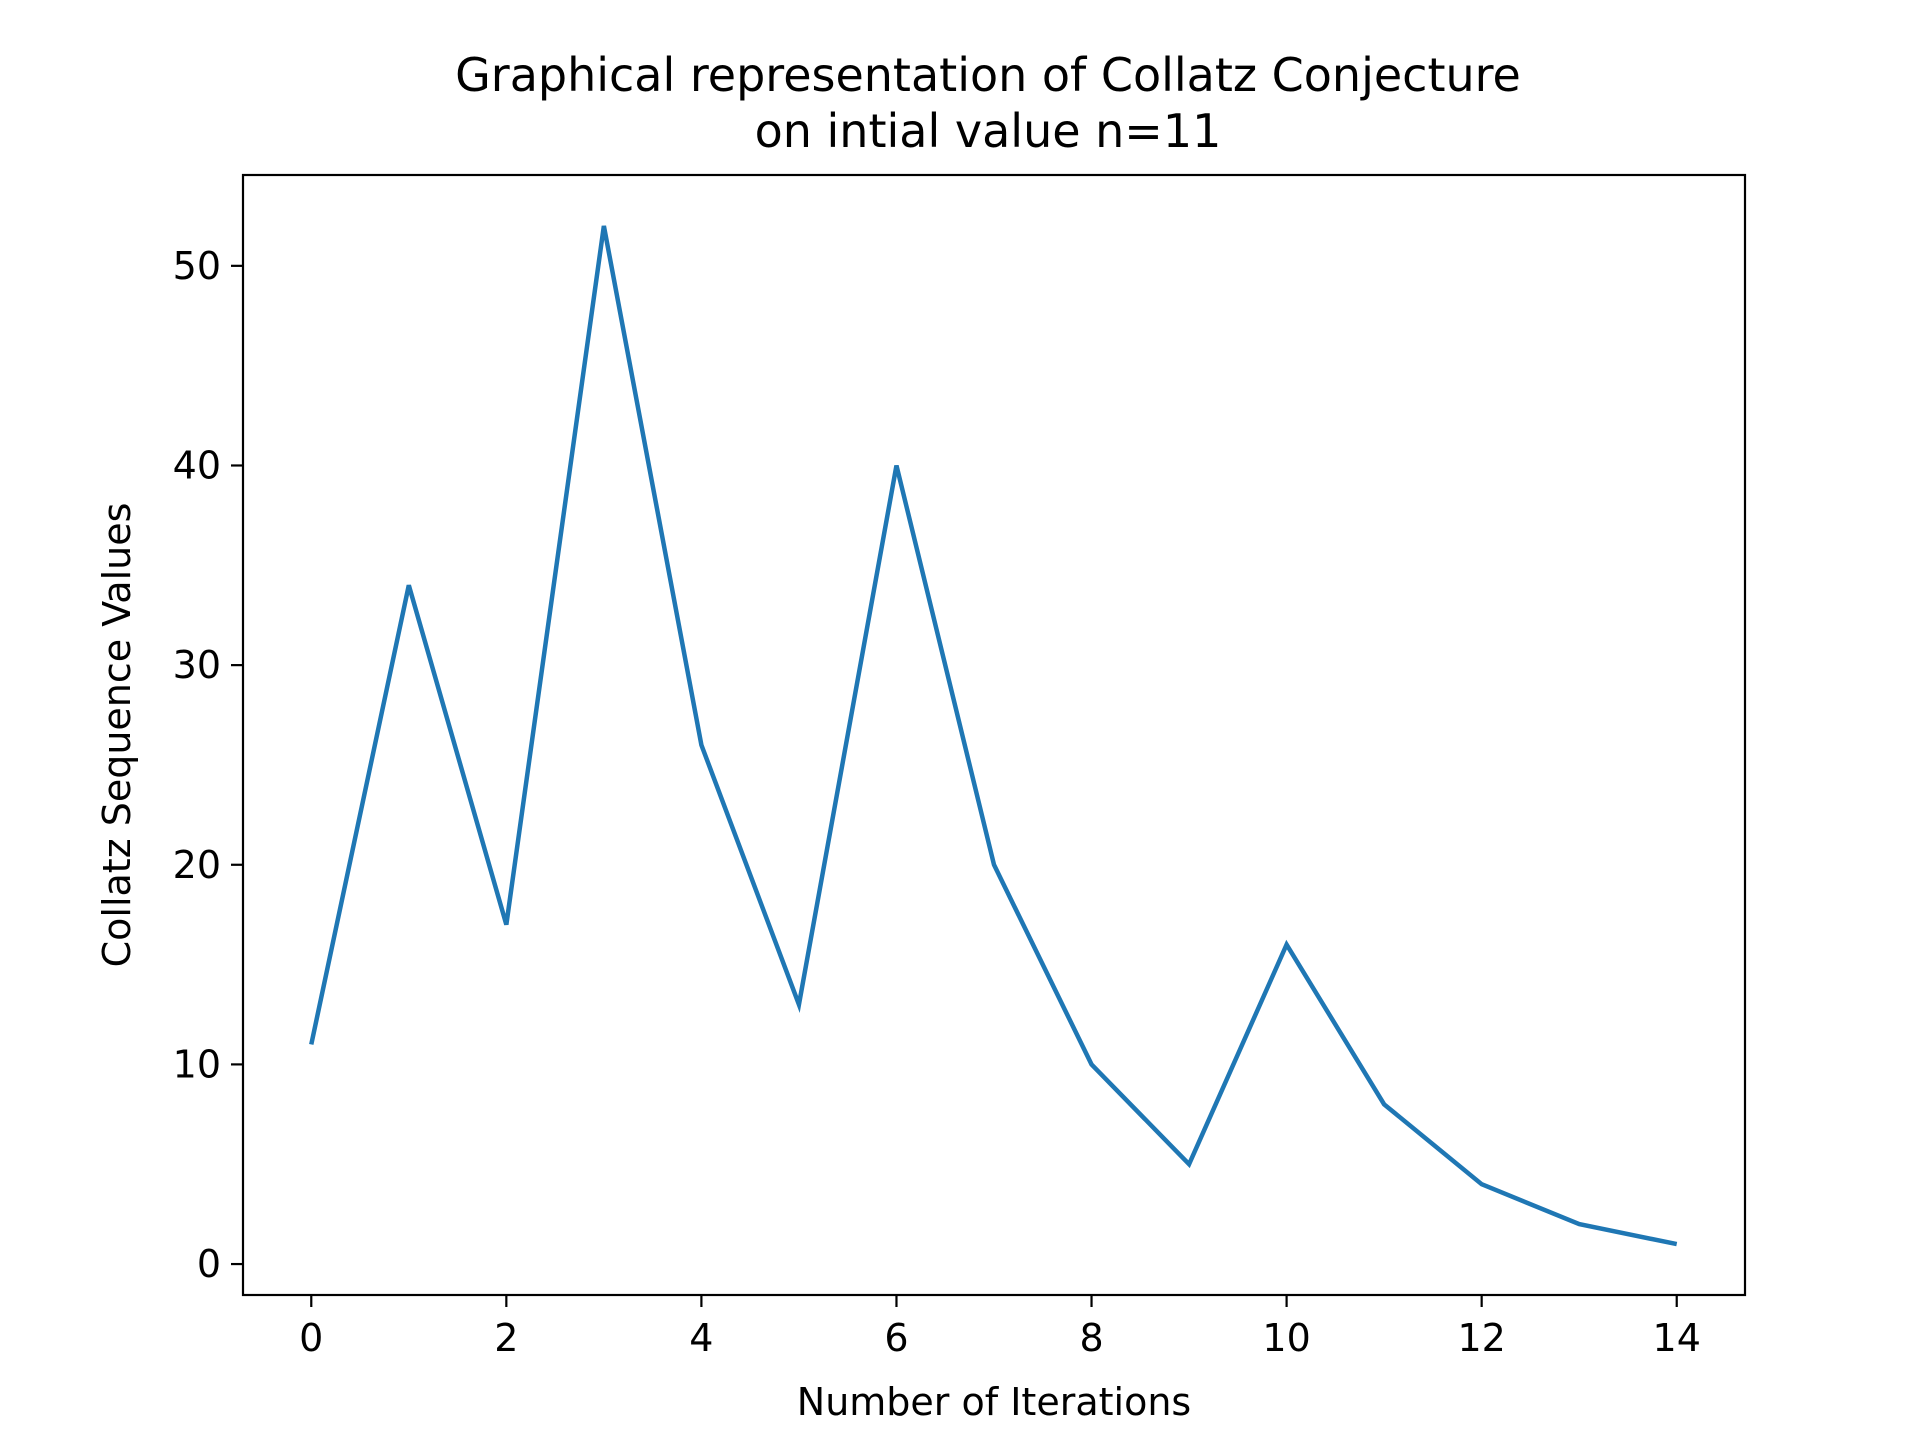  Describe the element at coordinates (209, 1264) in the screenshot. I see `y-tick-label: 0` at that location.